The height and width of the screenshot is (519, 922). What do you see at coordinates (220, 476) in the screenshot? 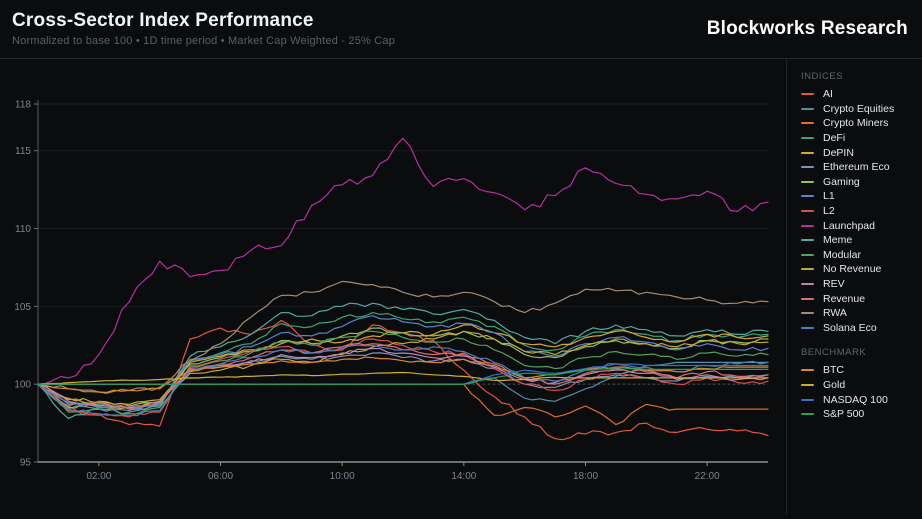
I see `x-tick-label: 06:00` at bounding box center [220, 476].